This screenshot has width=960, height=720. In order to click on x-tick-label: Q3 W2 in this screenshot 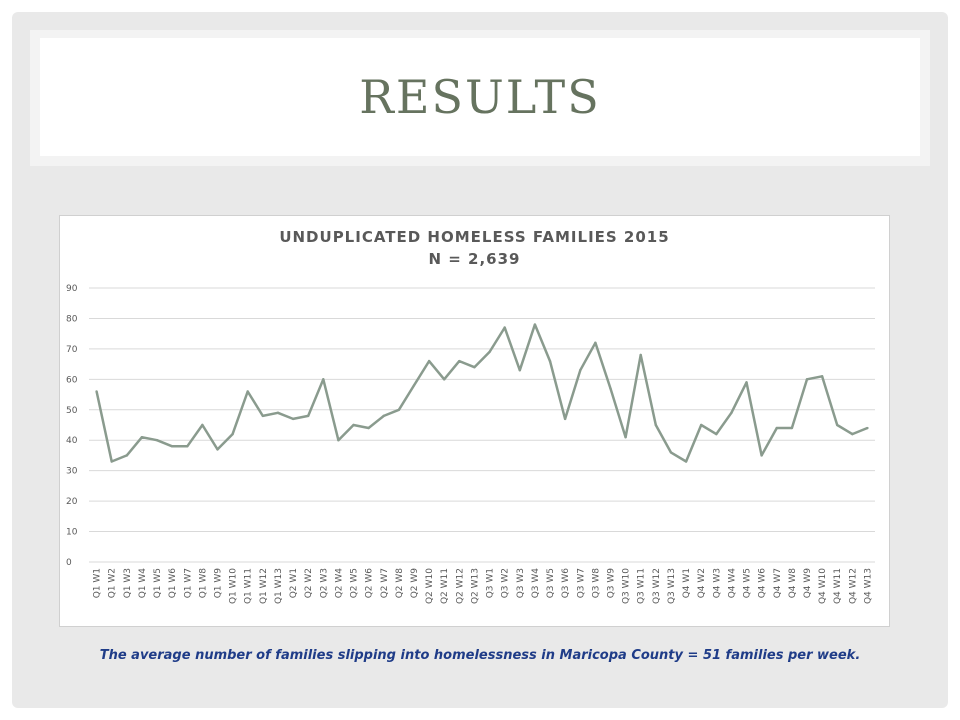, I will do `click(506, 583)`.